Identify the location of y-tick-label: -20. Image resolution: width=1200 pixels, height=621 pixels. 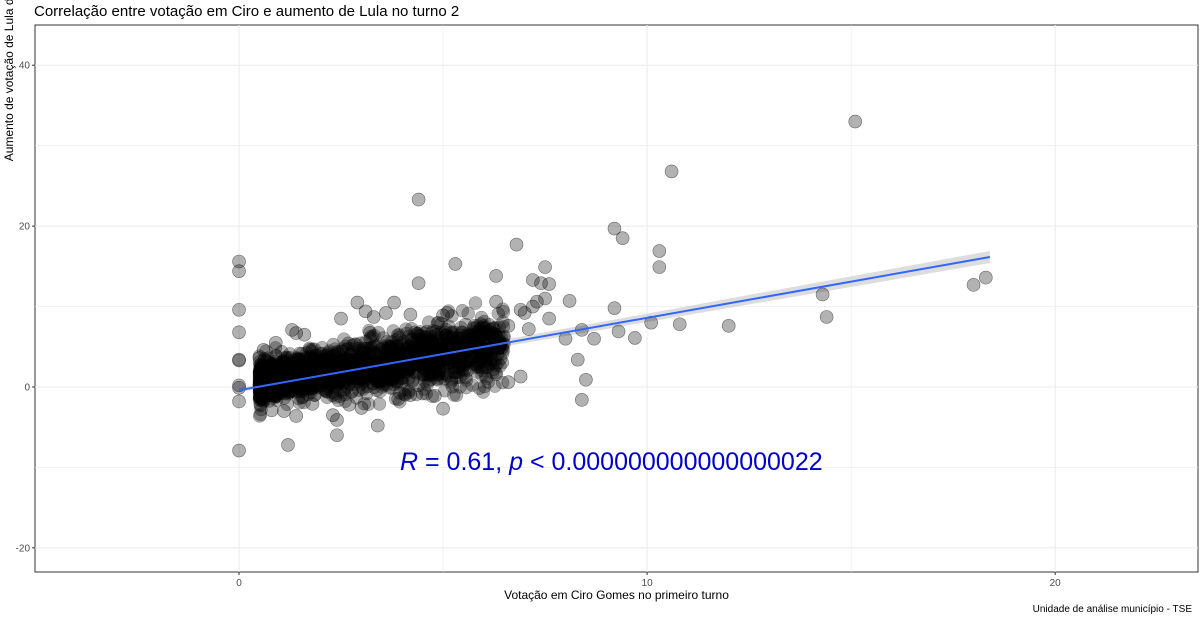
(23, 548).